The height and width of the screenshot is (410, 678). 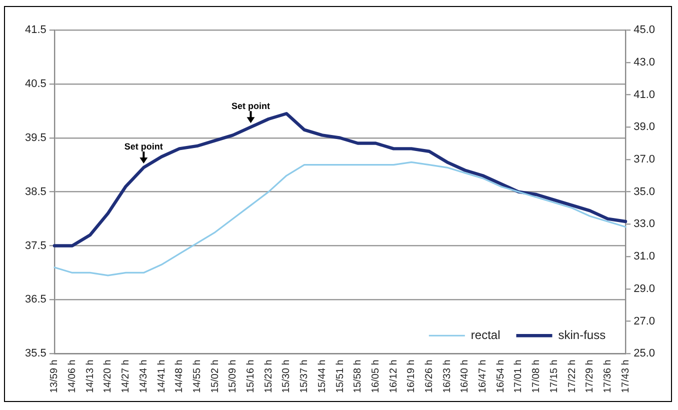 I want to click on y-tick-label: 40.5, so click(x=35, y=84).